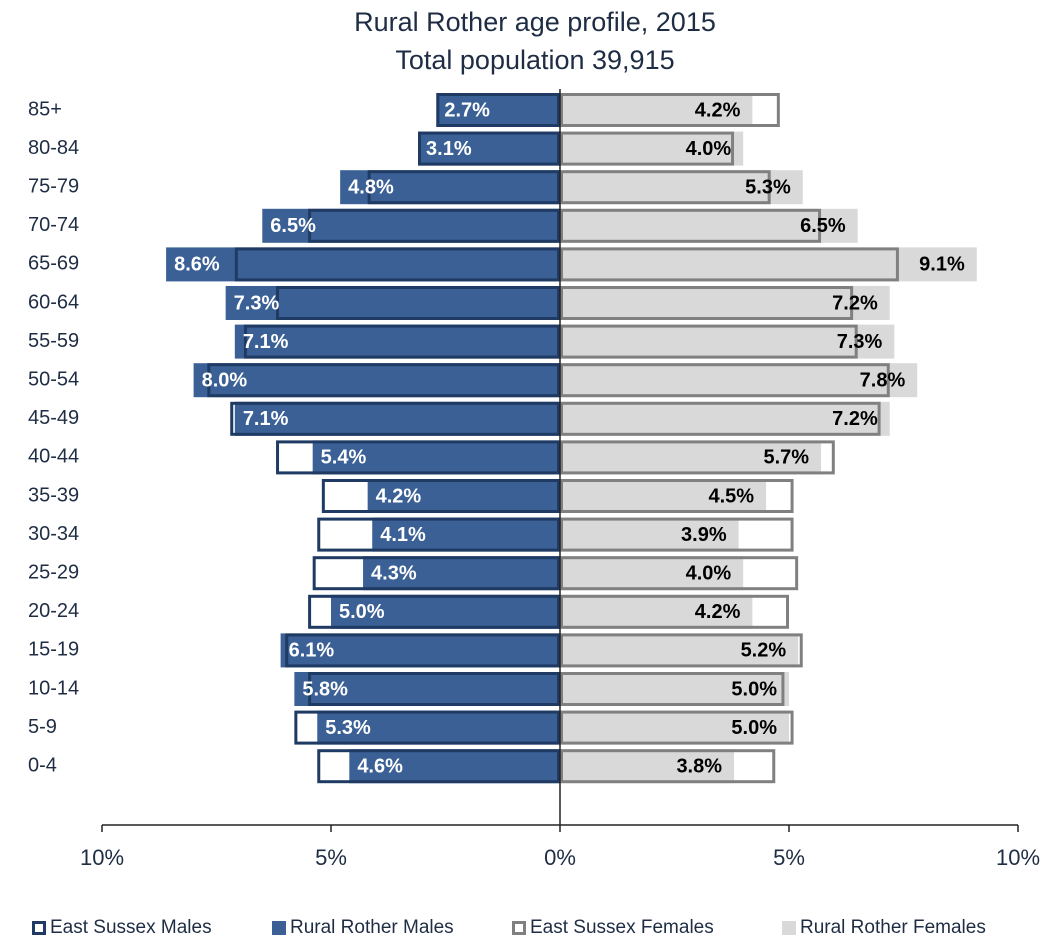  I want to click on category-label: 40-44, so click(53, 457).